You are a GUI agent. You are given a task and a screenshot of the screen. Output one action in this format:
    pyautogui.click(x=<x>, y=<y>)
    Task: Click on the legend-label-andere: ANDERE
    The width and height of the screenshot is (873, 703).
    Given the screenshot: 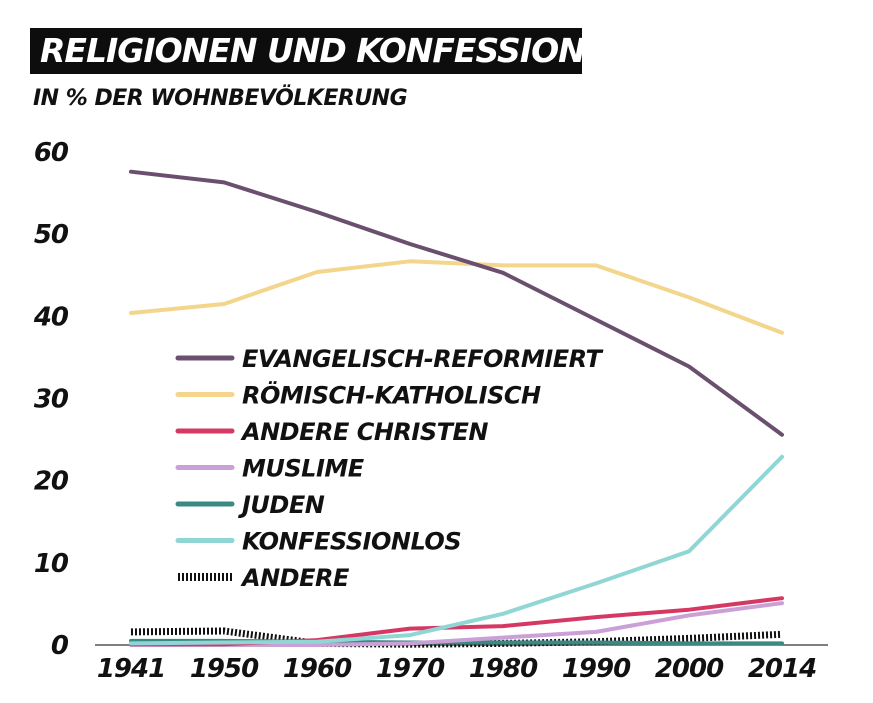 What is the action you would take?
    pyautogui.click(x=295, y=578)
    